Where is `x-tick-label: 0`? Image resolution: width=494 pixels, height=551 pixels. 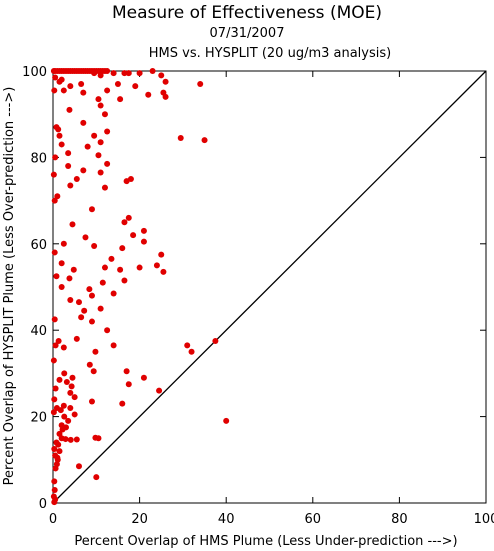
x-tick-label: 0 is located at coordinates (53, 519).